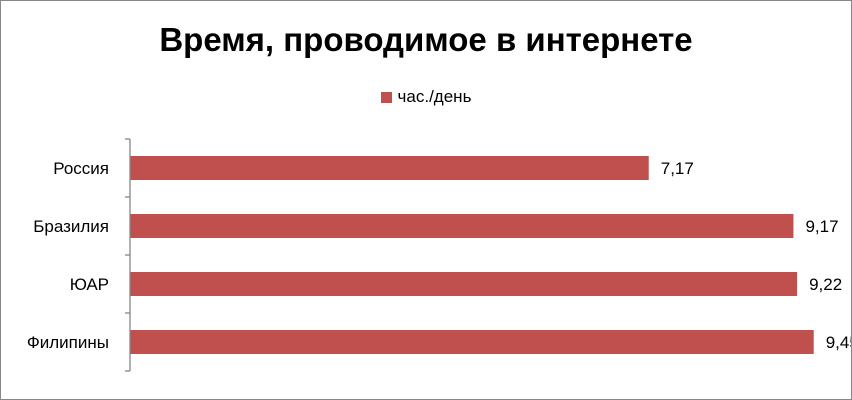 The image size is (852, 400). What do you see at coordinates (89, 284) in the screenshot?
I see `category-label: ЮАР` at bounding box center [89, 284].